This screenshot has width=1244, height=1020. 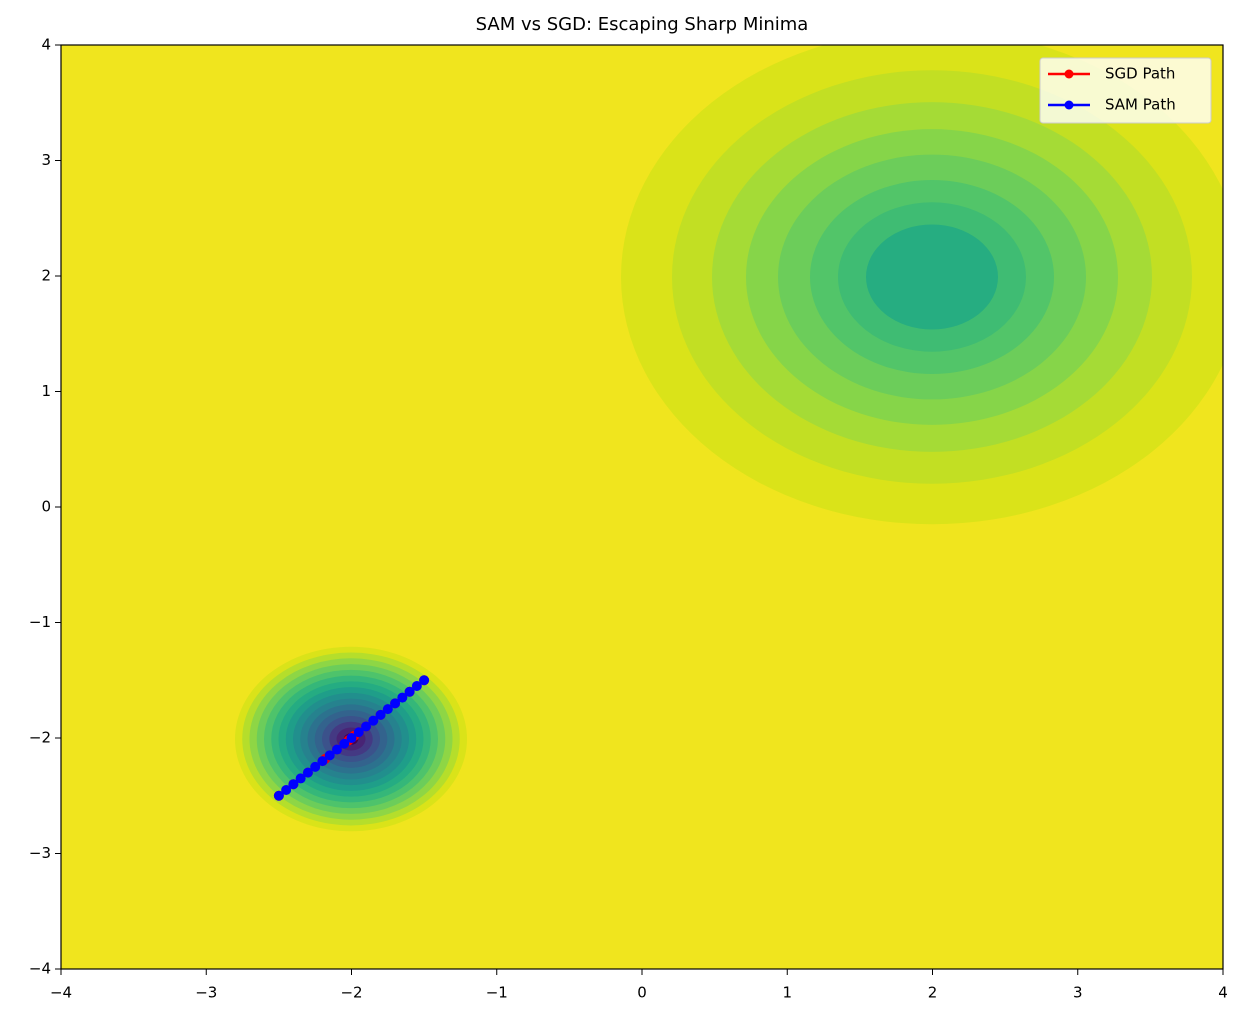 I want to click on y-tick-label: −3, so click(x=40, y=853).